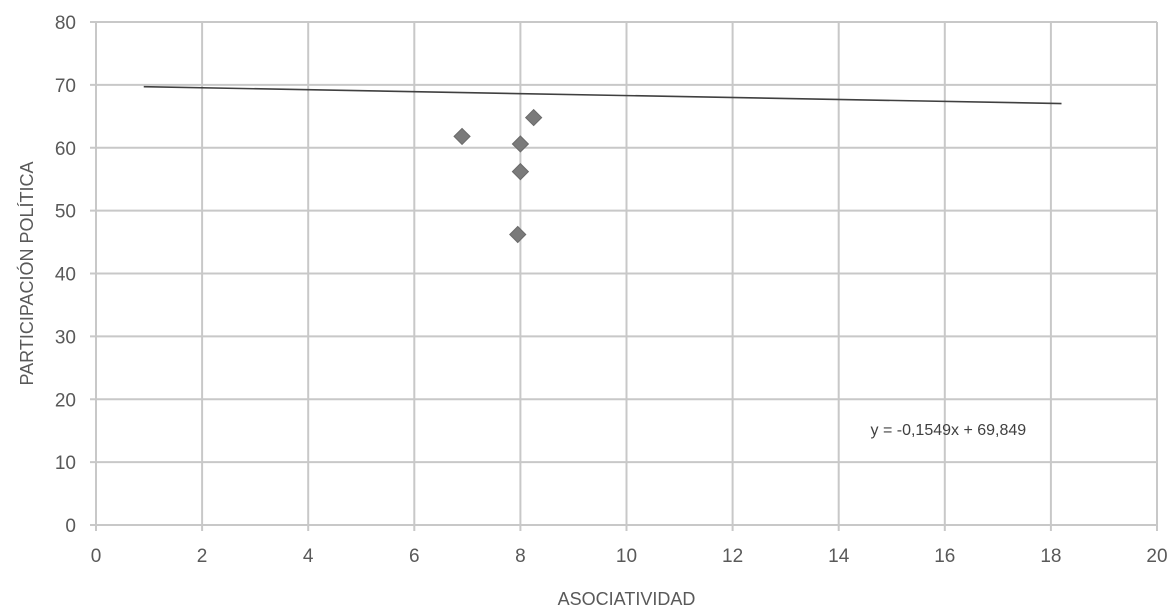 Image resolution: width=1169 pixels, height=612 pixels. I want to click on y-tick-label: 50, so click(65, 212).